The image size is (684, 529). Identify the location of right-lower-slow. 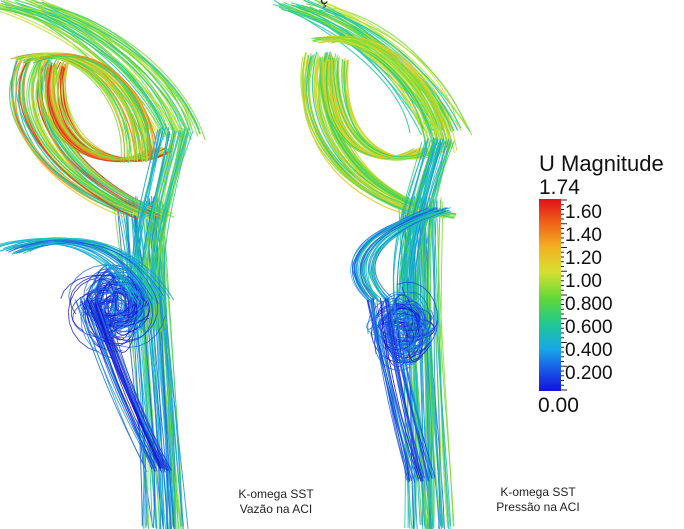
(401, 390).